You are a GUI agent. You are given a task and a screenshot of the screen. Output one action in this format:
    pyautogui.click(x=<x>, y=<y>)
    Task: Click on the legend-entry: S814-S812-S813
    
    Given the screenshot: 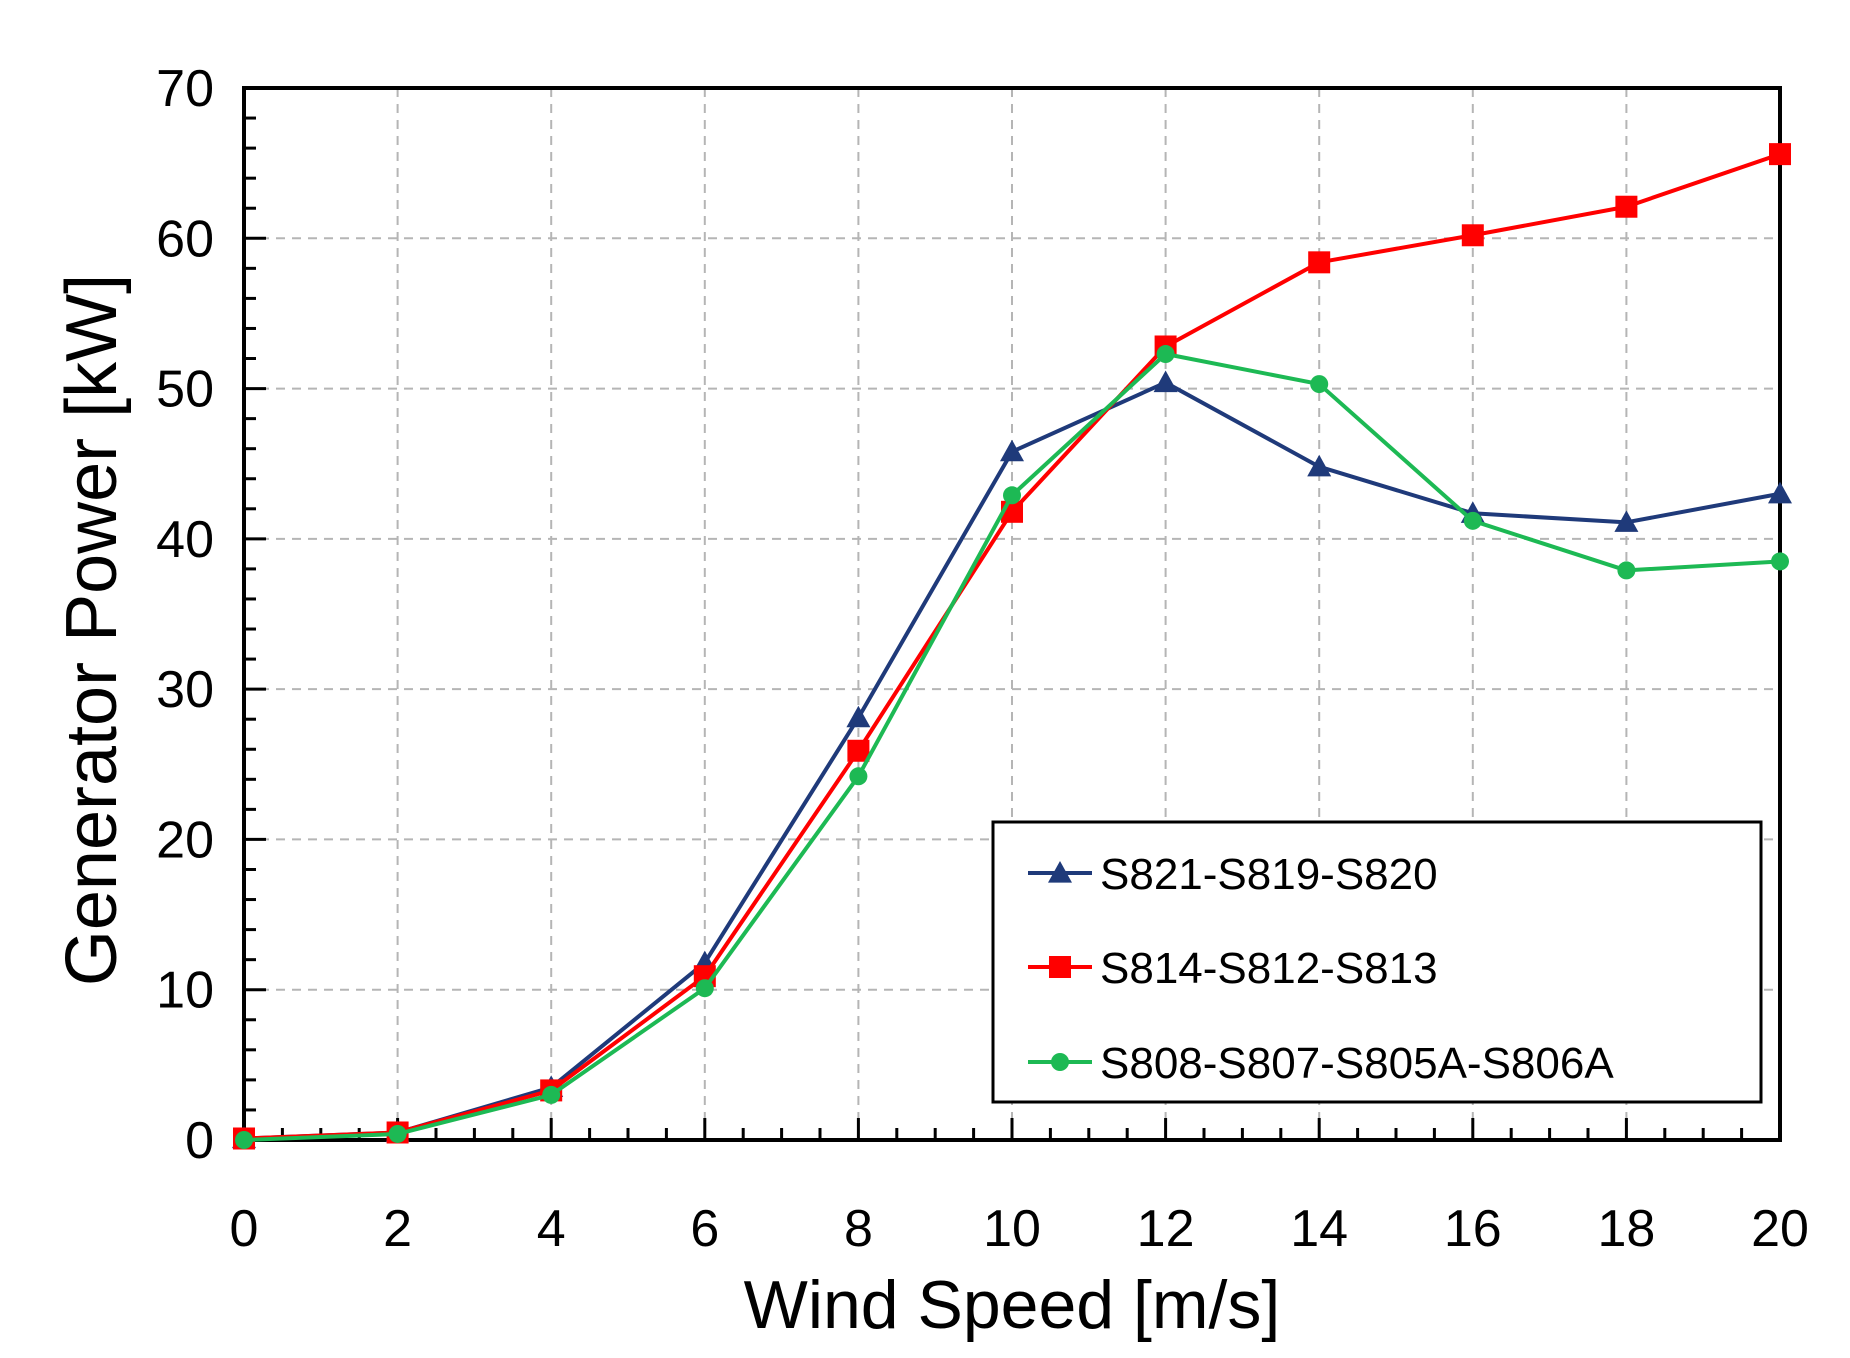 What is the action you would take?
    pyautogui.click(x=1233, y=968)
    